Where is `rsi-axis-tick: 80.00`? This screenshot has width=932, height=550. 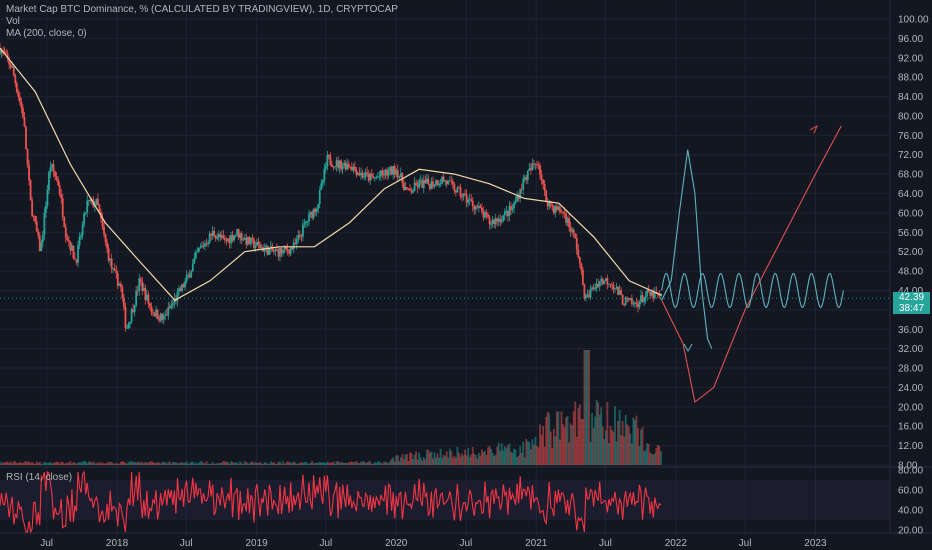
rsi-axis-tick: 80.00 is located at coordinates (910, 471).